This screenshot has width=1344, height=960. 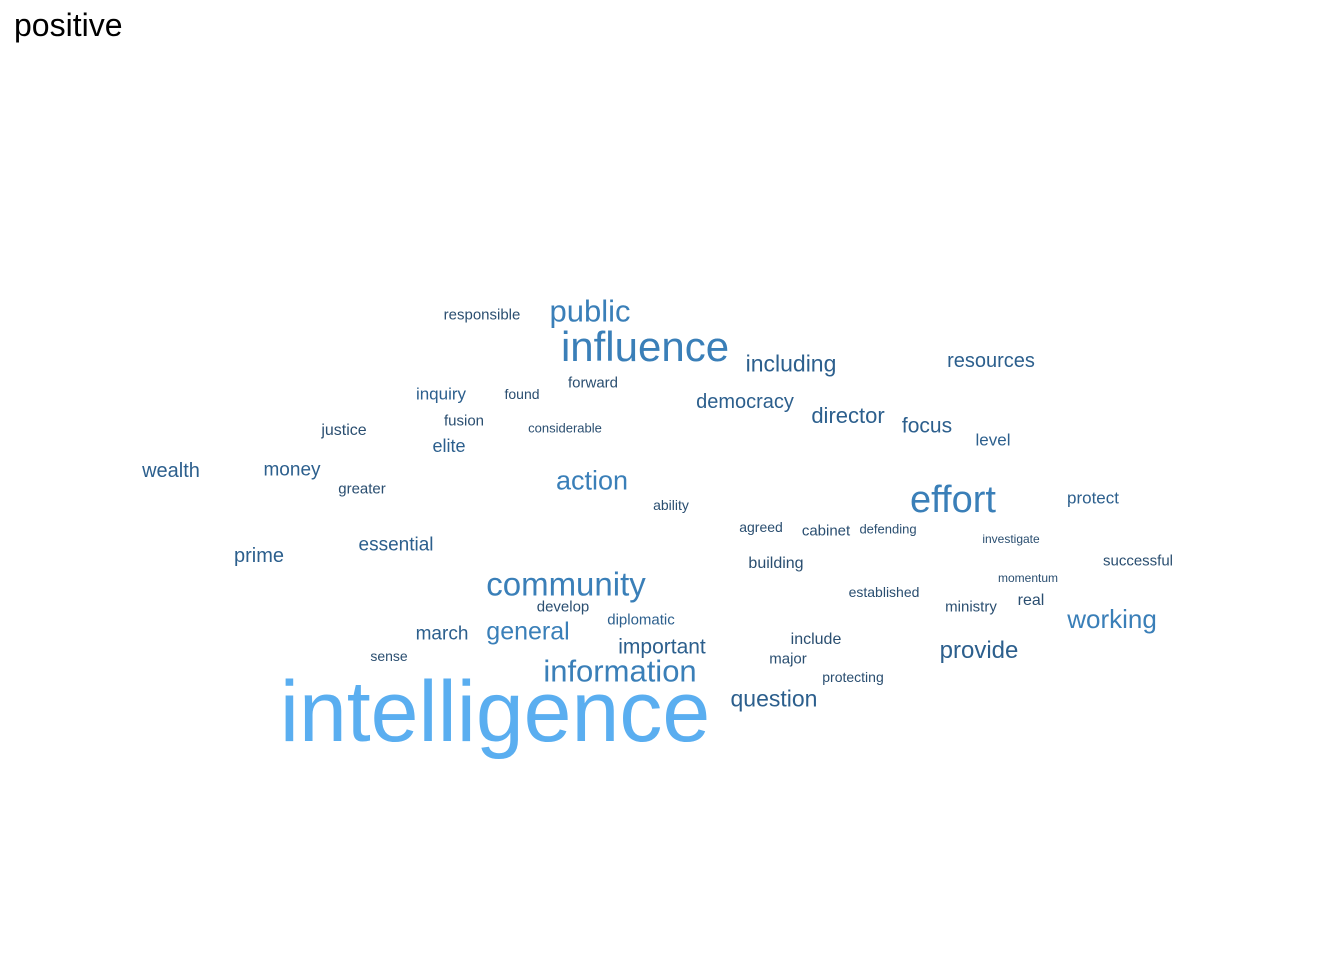 What do you see at coordinates (979, 650) in the screenshot?
I see `cloud-word-provide: provide` at bounding box center [979, 650].